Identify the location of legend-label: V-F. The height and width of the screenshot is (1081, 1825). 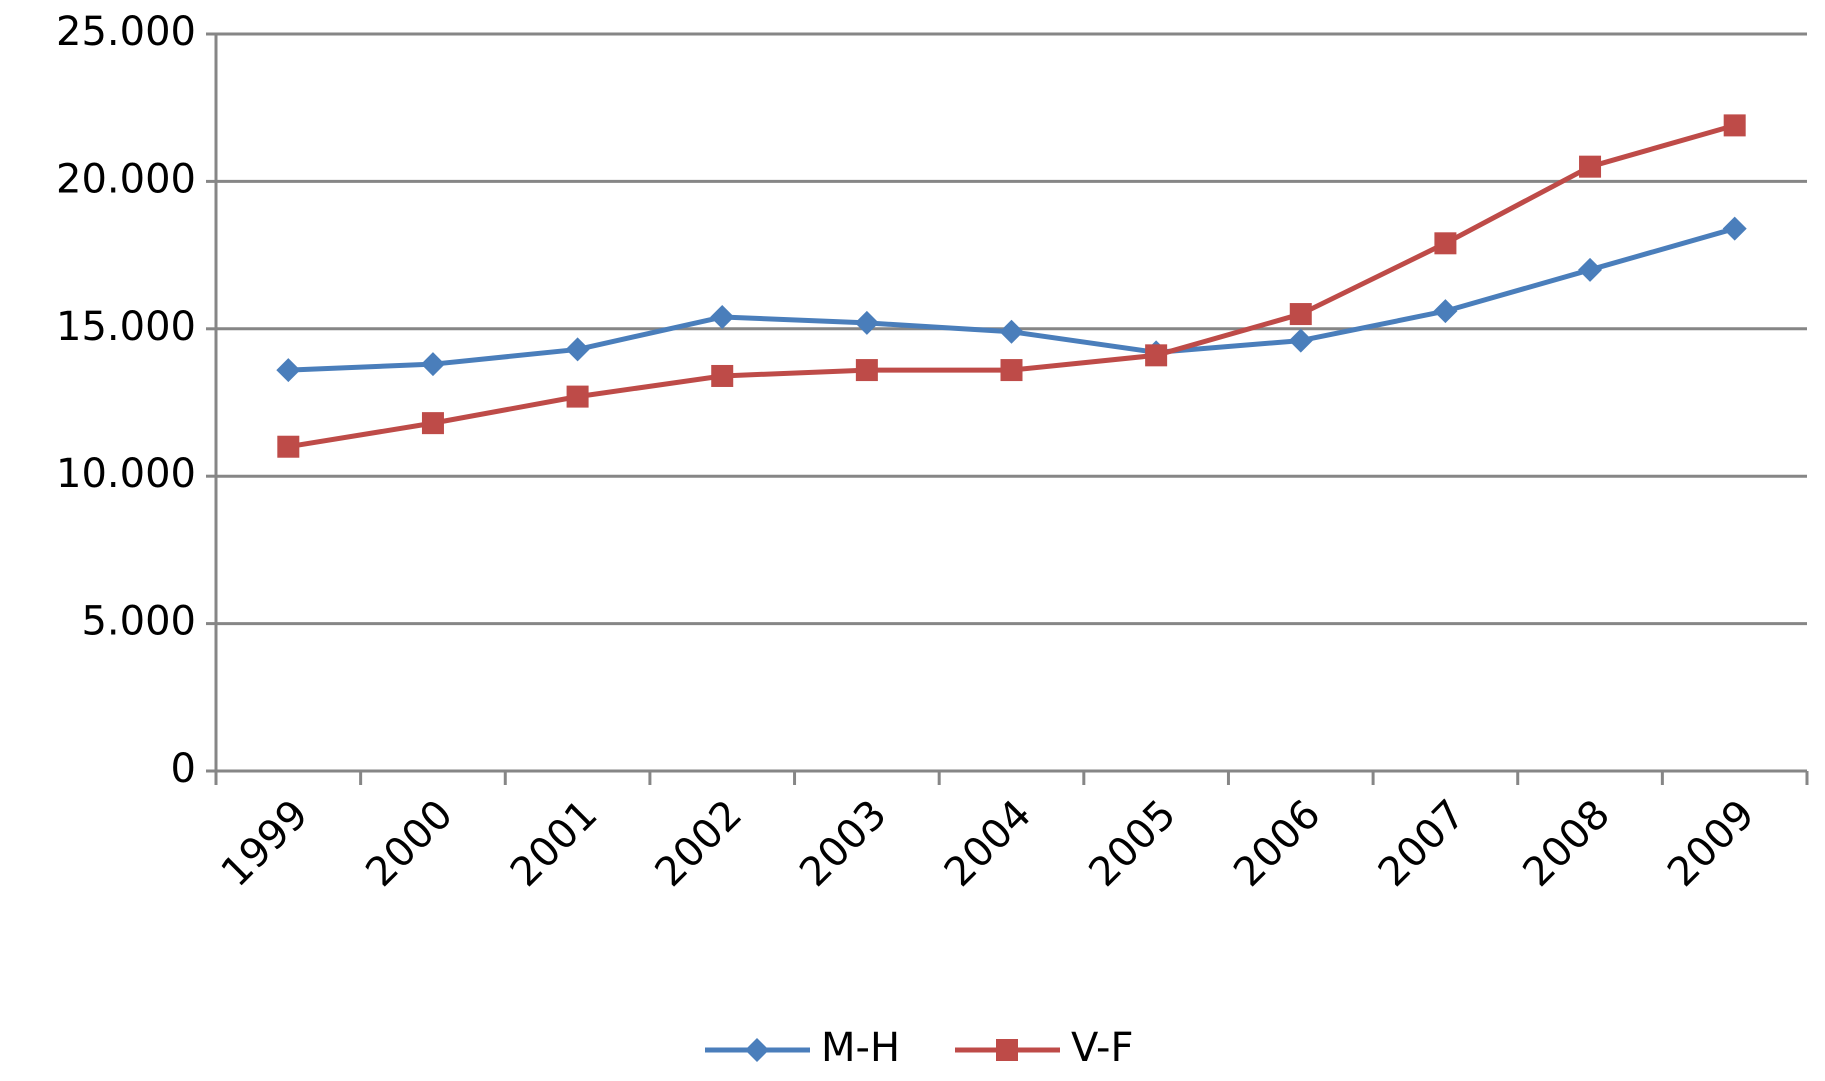
(1102, 1048).